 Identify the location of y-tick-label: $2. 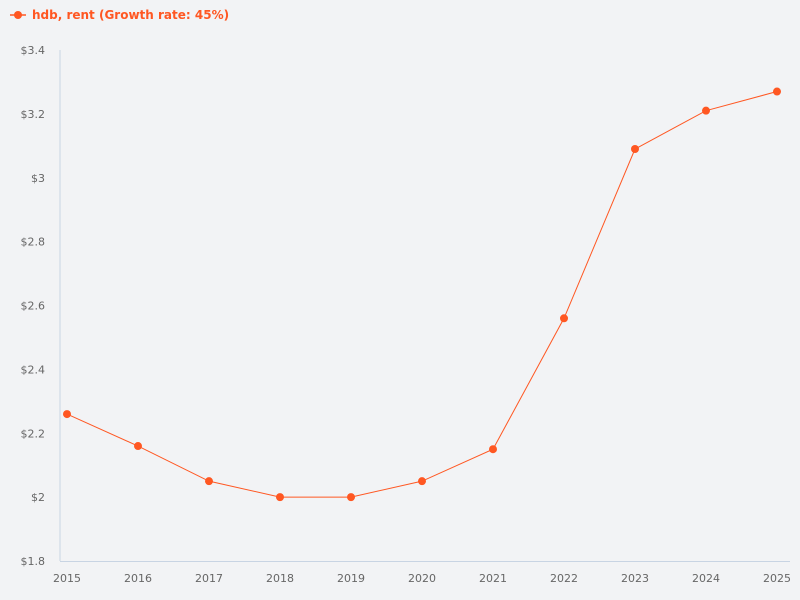
(38, 497).